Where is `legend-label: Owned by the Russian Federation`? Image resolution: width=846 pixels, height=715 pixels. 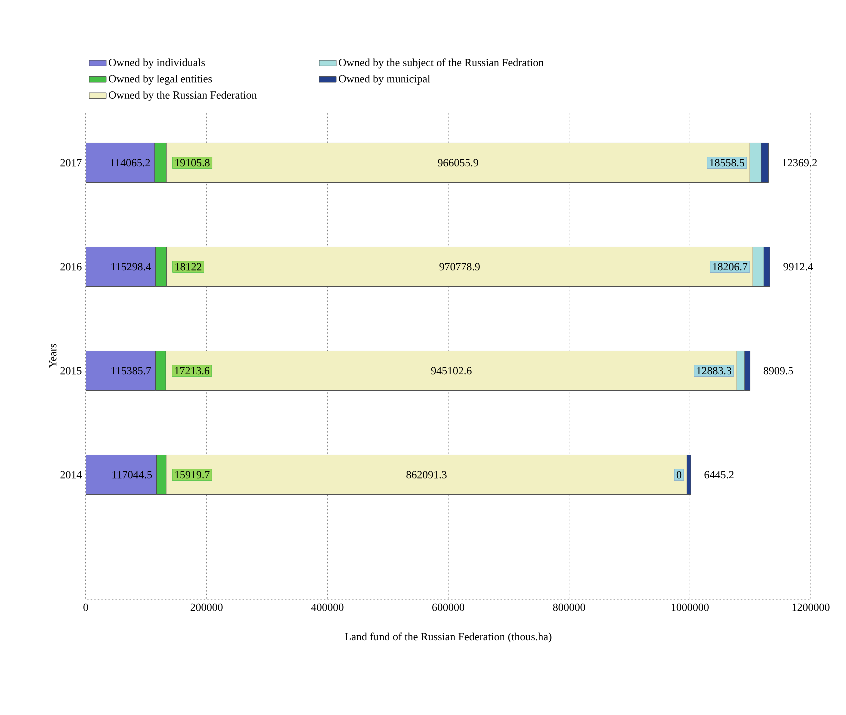
legend-label: Owned by the Russian Federation is located at coordinates (183, 96).